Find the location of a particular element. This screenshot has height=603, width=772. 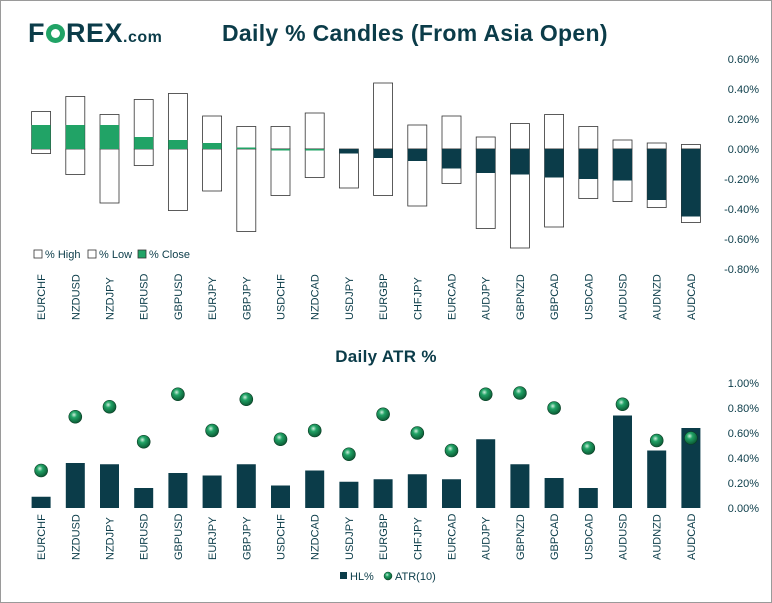

hl-bar-nzdjpy is located at coordinates (109, 486).